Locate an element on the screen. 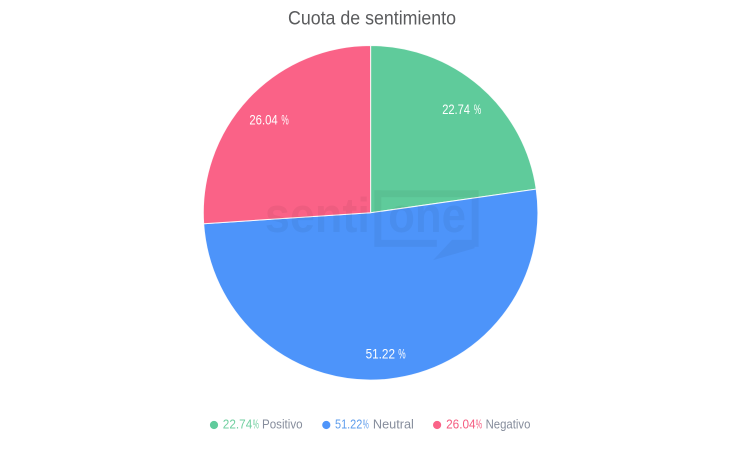 The height and width of the screenshot is (450, 742). svg-text: Neutral is located at coordinates (393, 423).